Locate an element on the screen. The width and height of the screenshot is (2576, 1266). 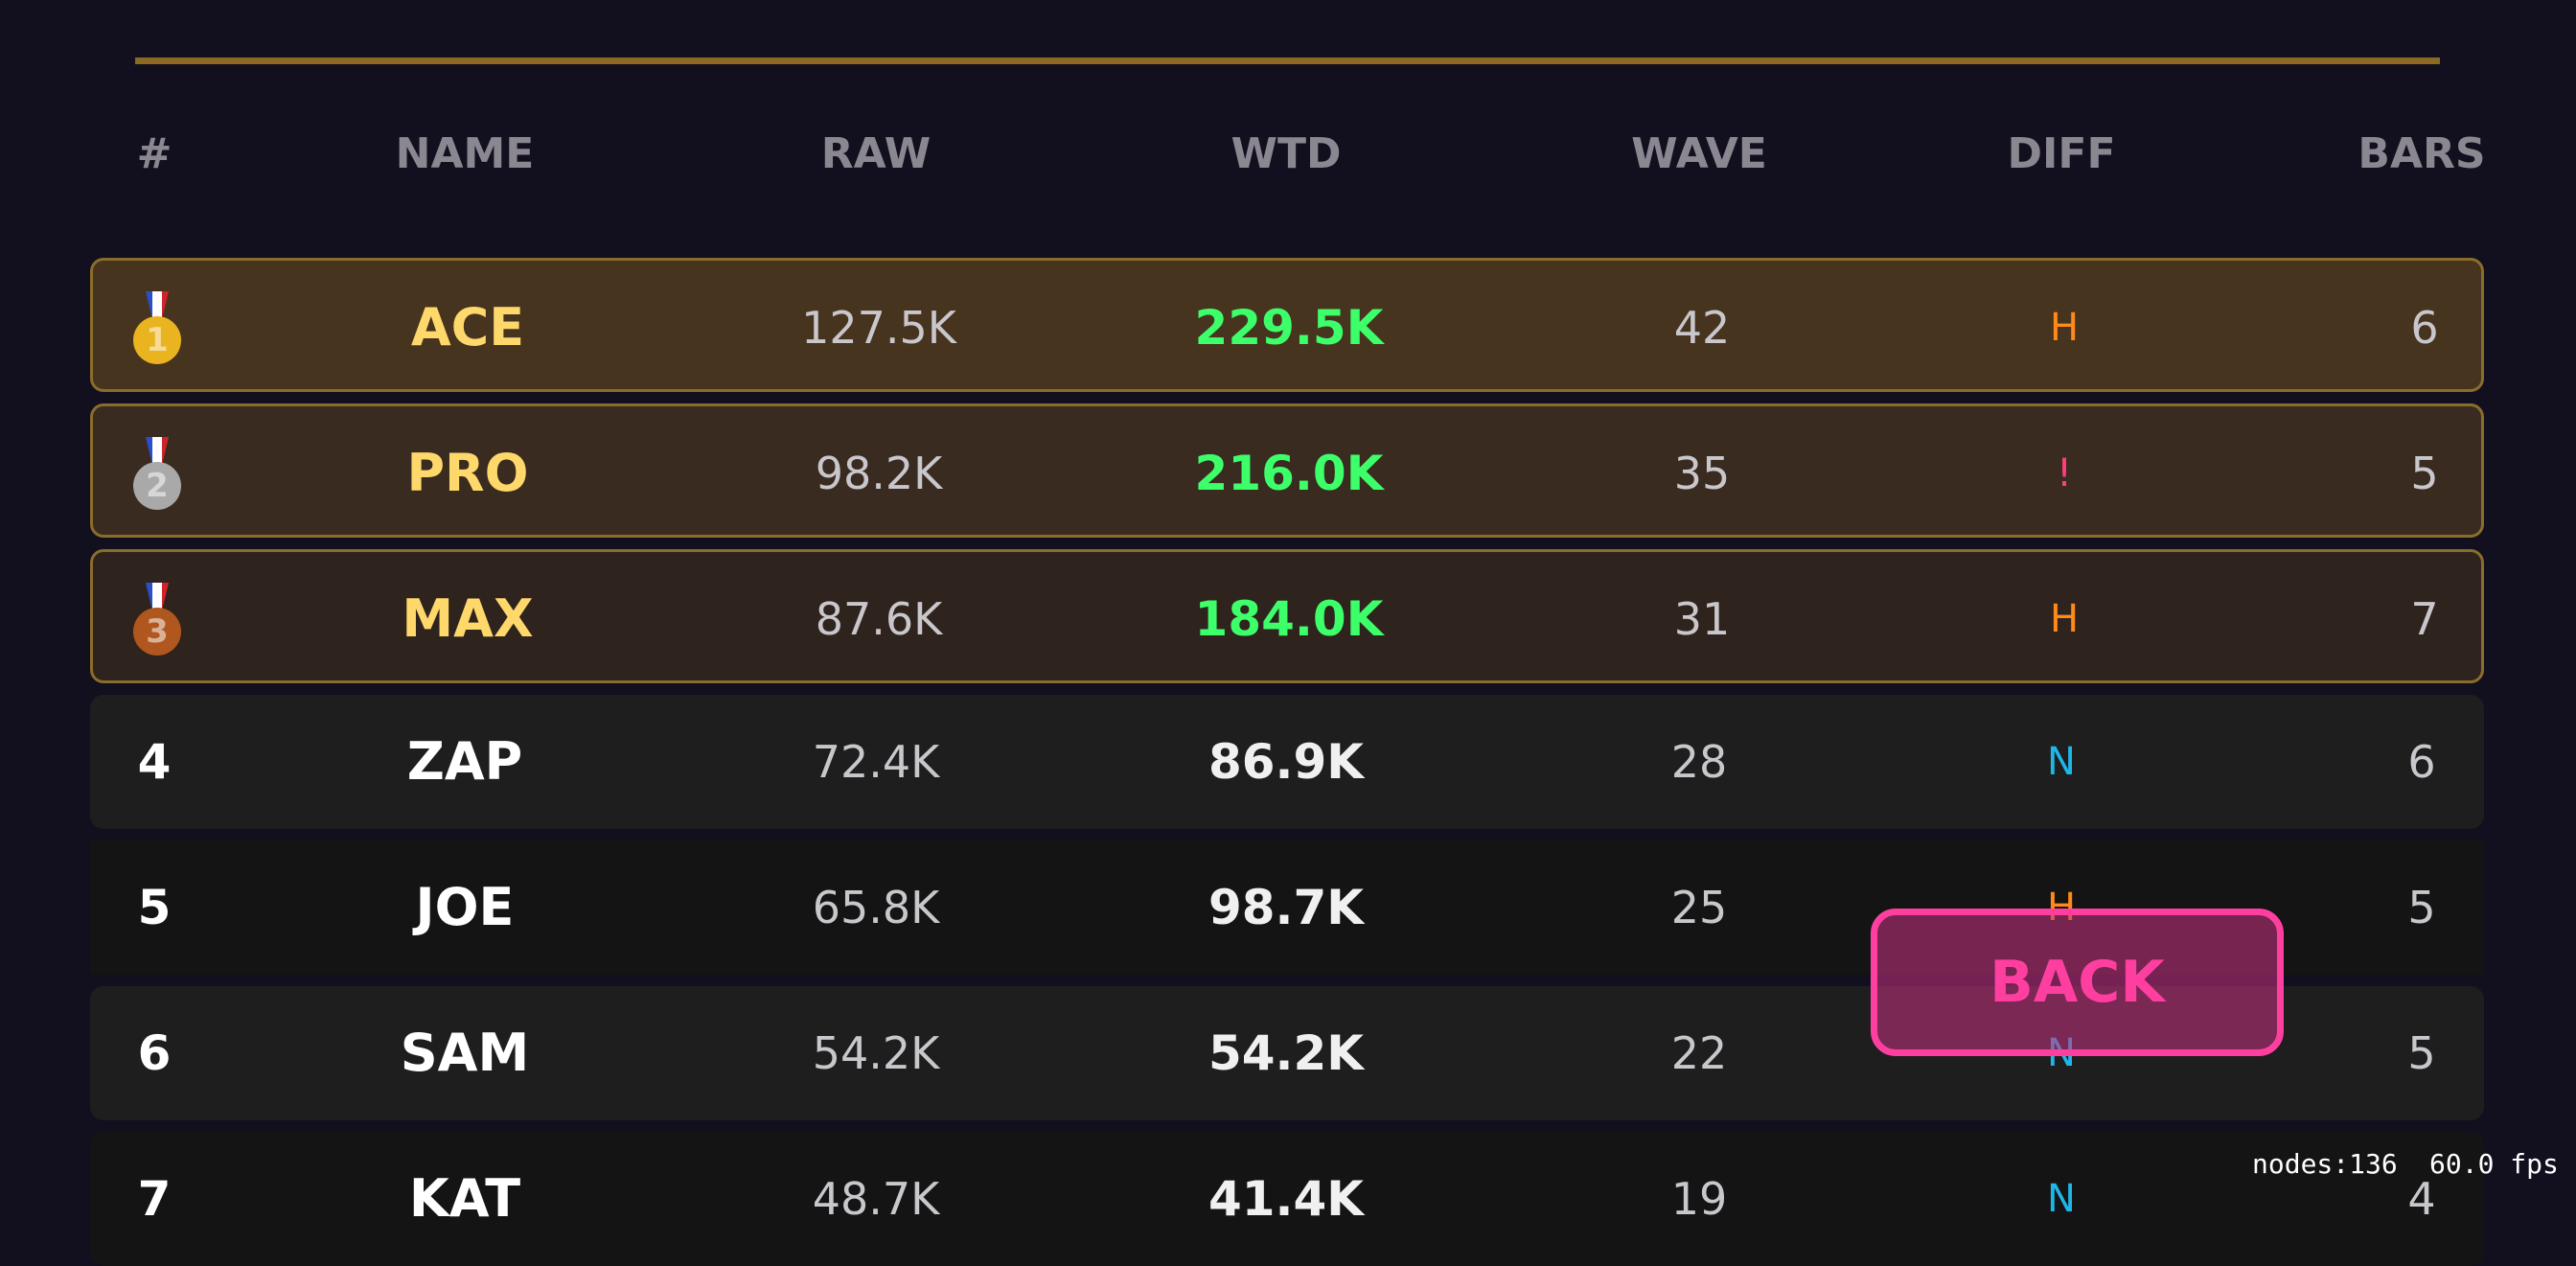
column-header: WAVE is located at coordinates (1699, 153).